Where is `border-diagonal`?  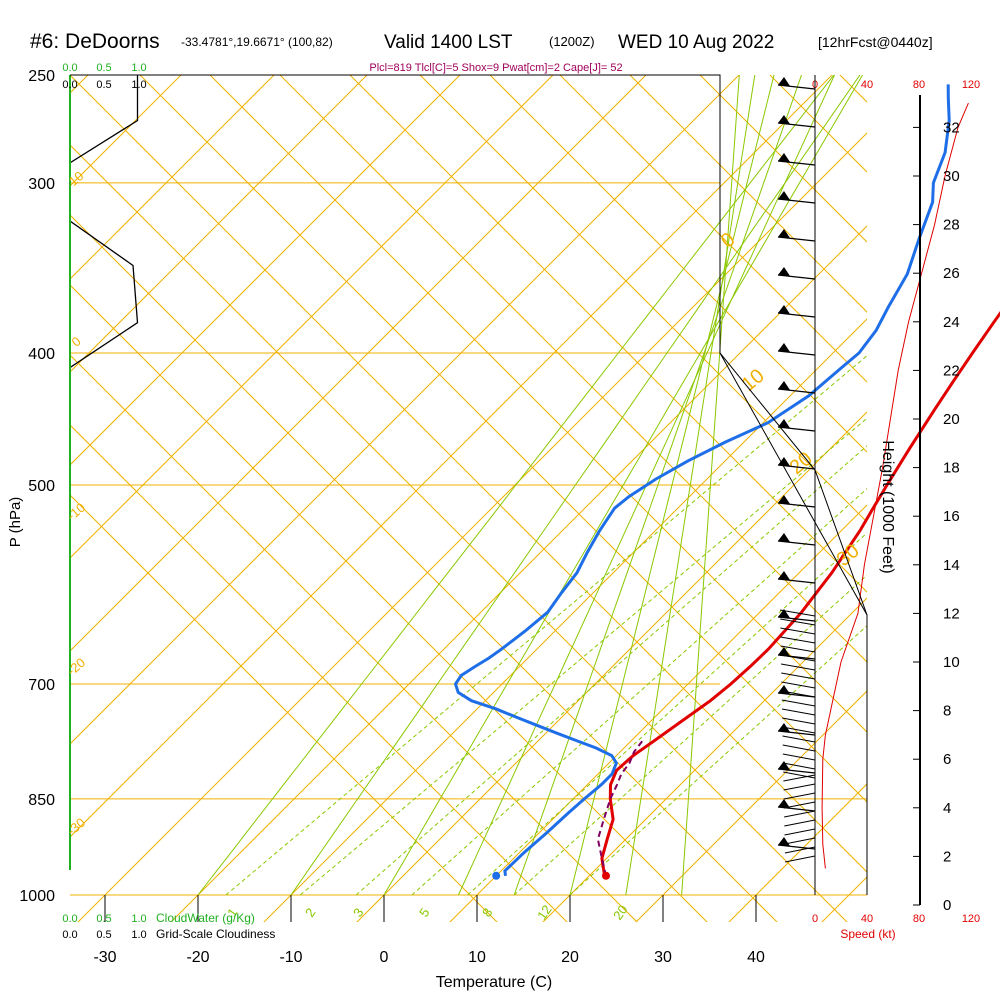
border-diagonal is located at coordinates (793, 484).